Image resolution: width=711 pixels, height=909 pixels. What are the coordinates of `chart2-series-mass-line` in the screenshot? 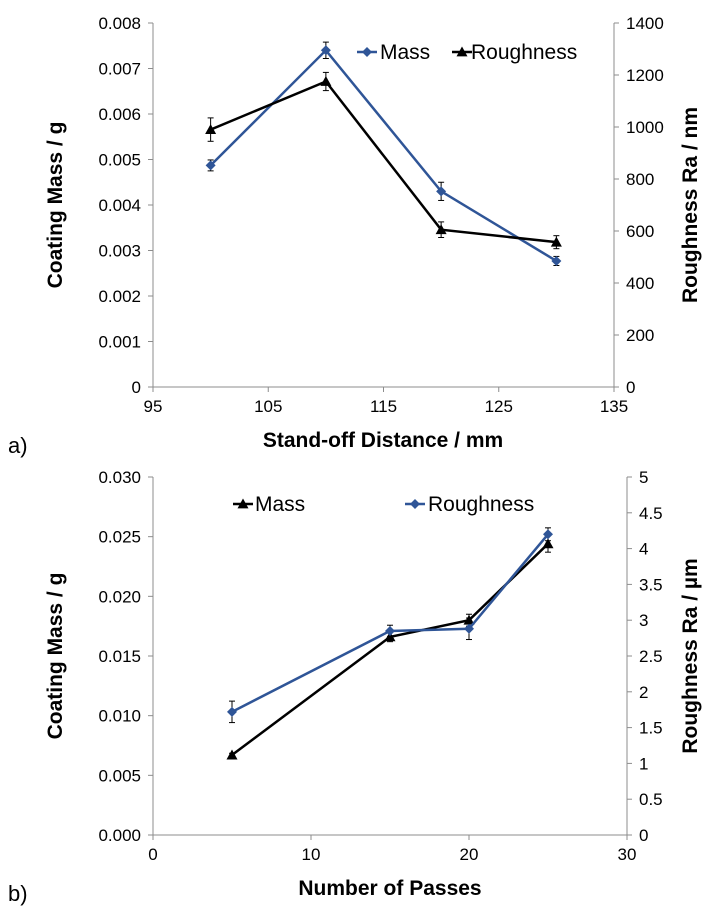 It's located at (390, 649).